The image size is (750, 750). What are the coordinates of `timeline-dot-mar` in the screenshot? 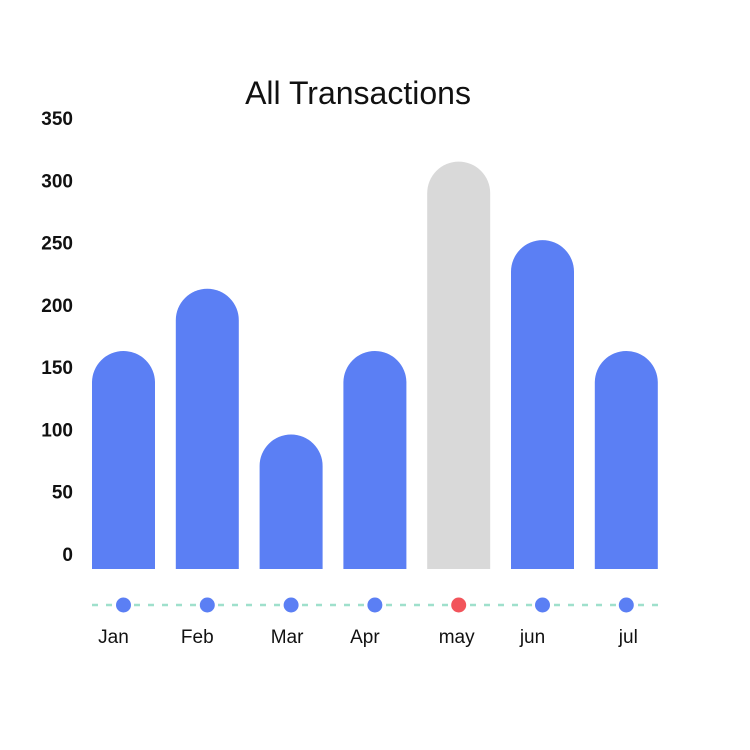 It's located at (291, 605).